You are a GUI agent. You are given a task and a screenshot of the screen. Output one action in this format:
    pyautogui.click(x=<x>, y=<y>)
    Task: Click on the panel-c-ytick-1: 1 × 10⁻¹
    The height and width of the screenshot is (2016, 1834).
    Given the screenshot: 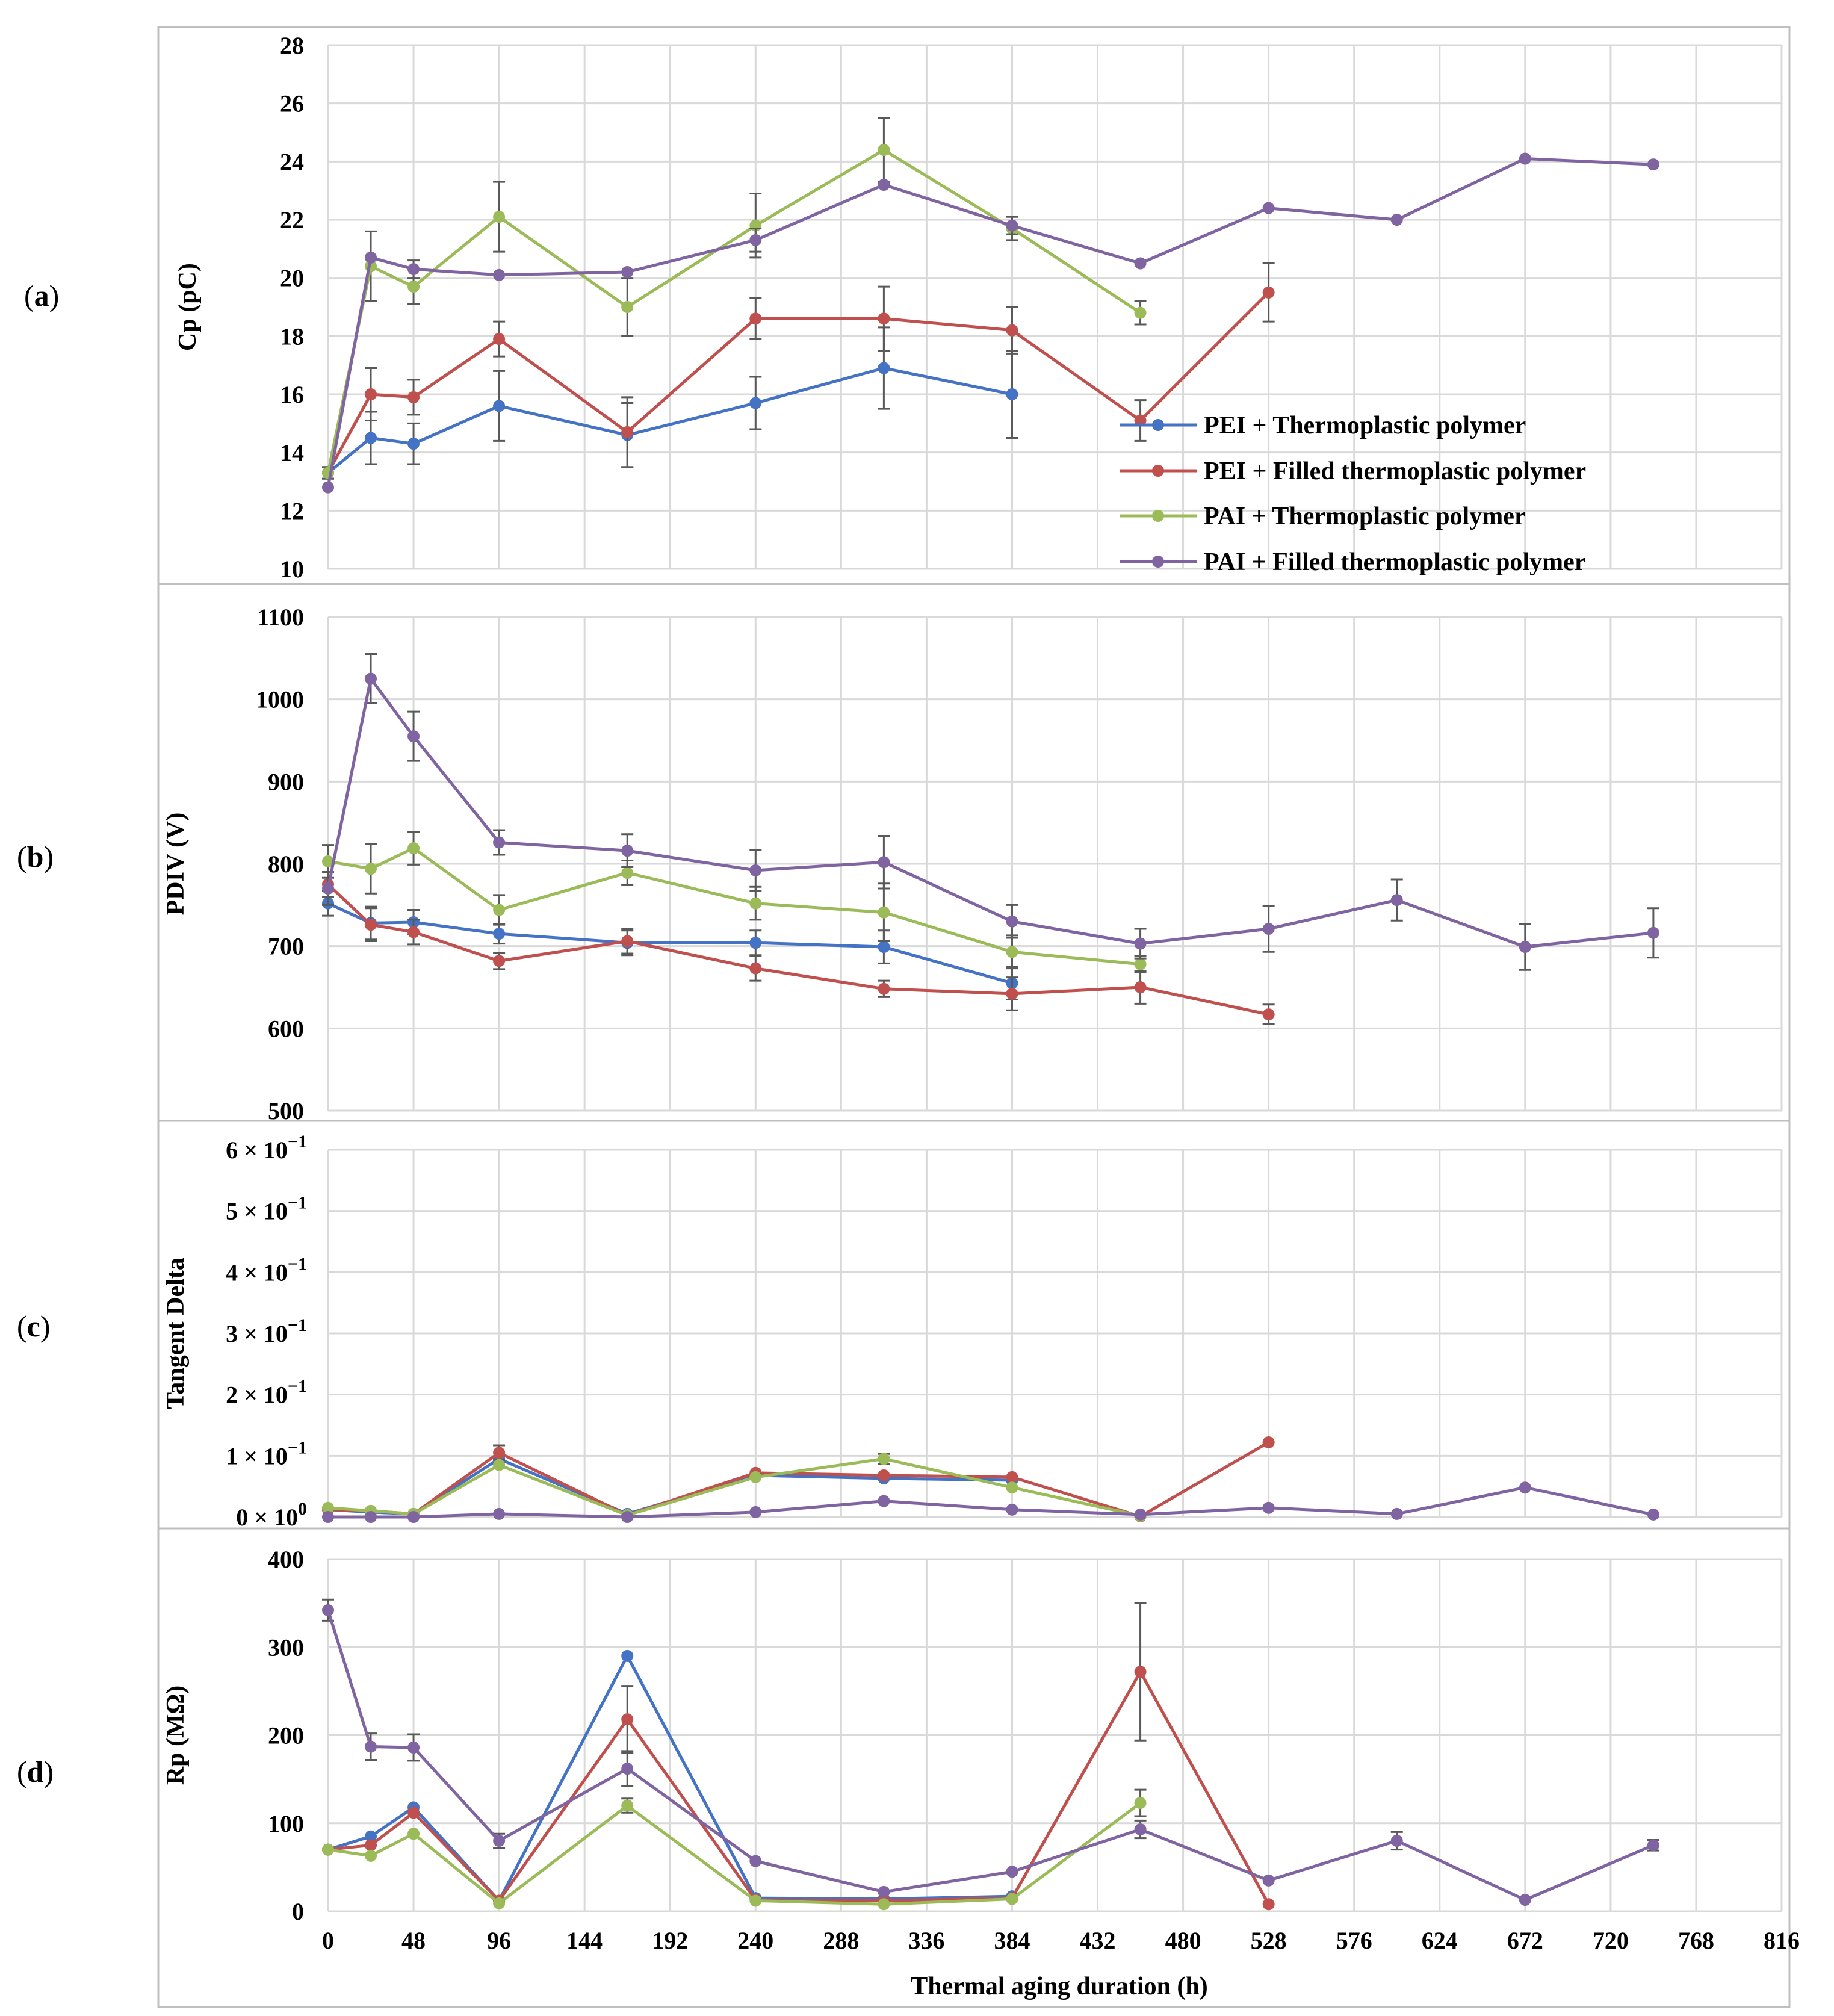 What is the action you would take?
    pyautogui.click(x=266, y=1453)
    